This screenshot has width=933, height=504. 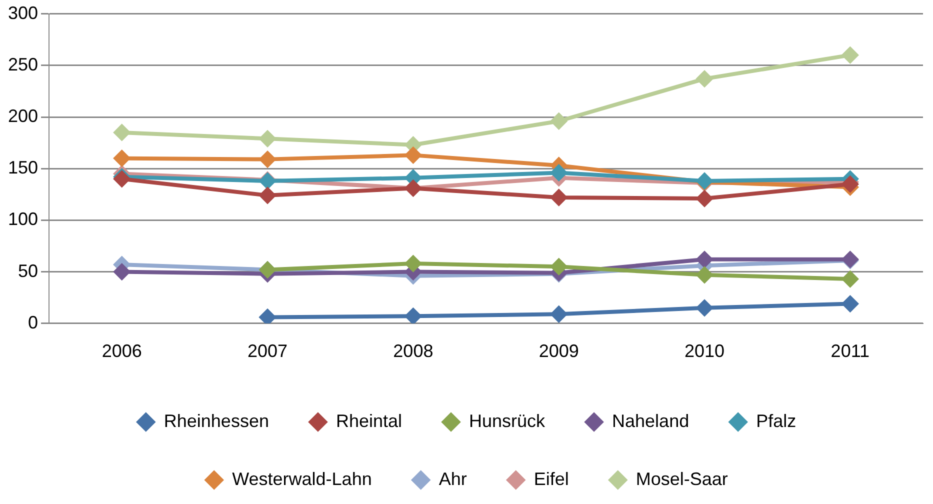 What do you see at coordinates (33, 322) in the screenshot?
I see `y-tick-label: 0` at bounding box center [33, 322].